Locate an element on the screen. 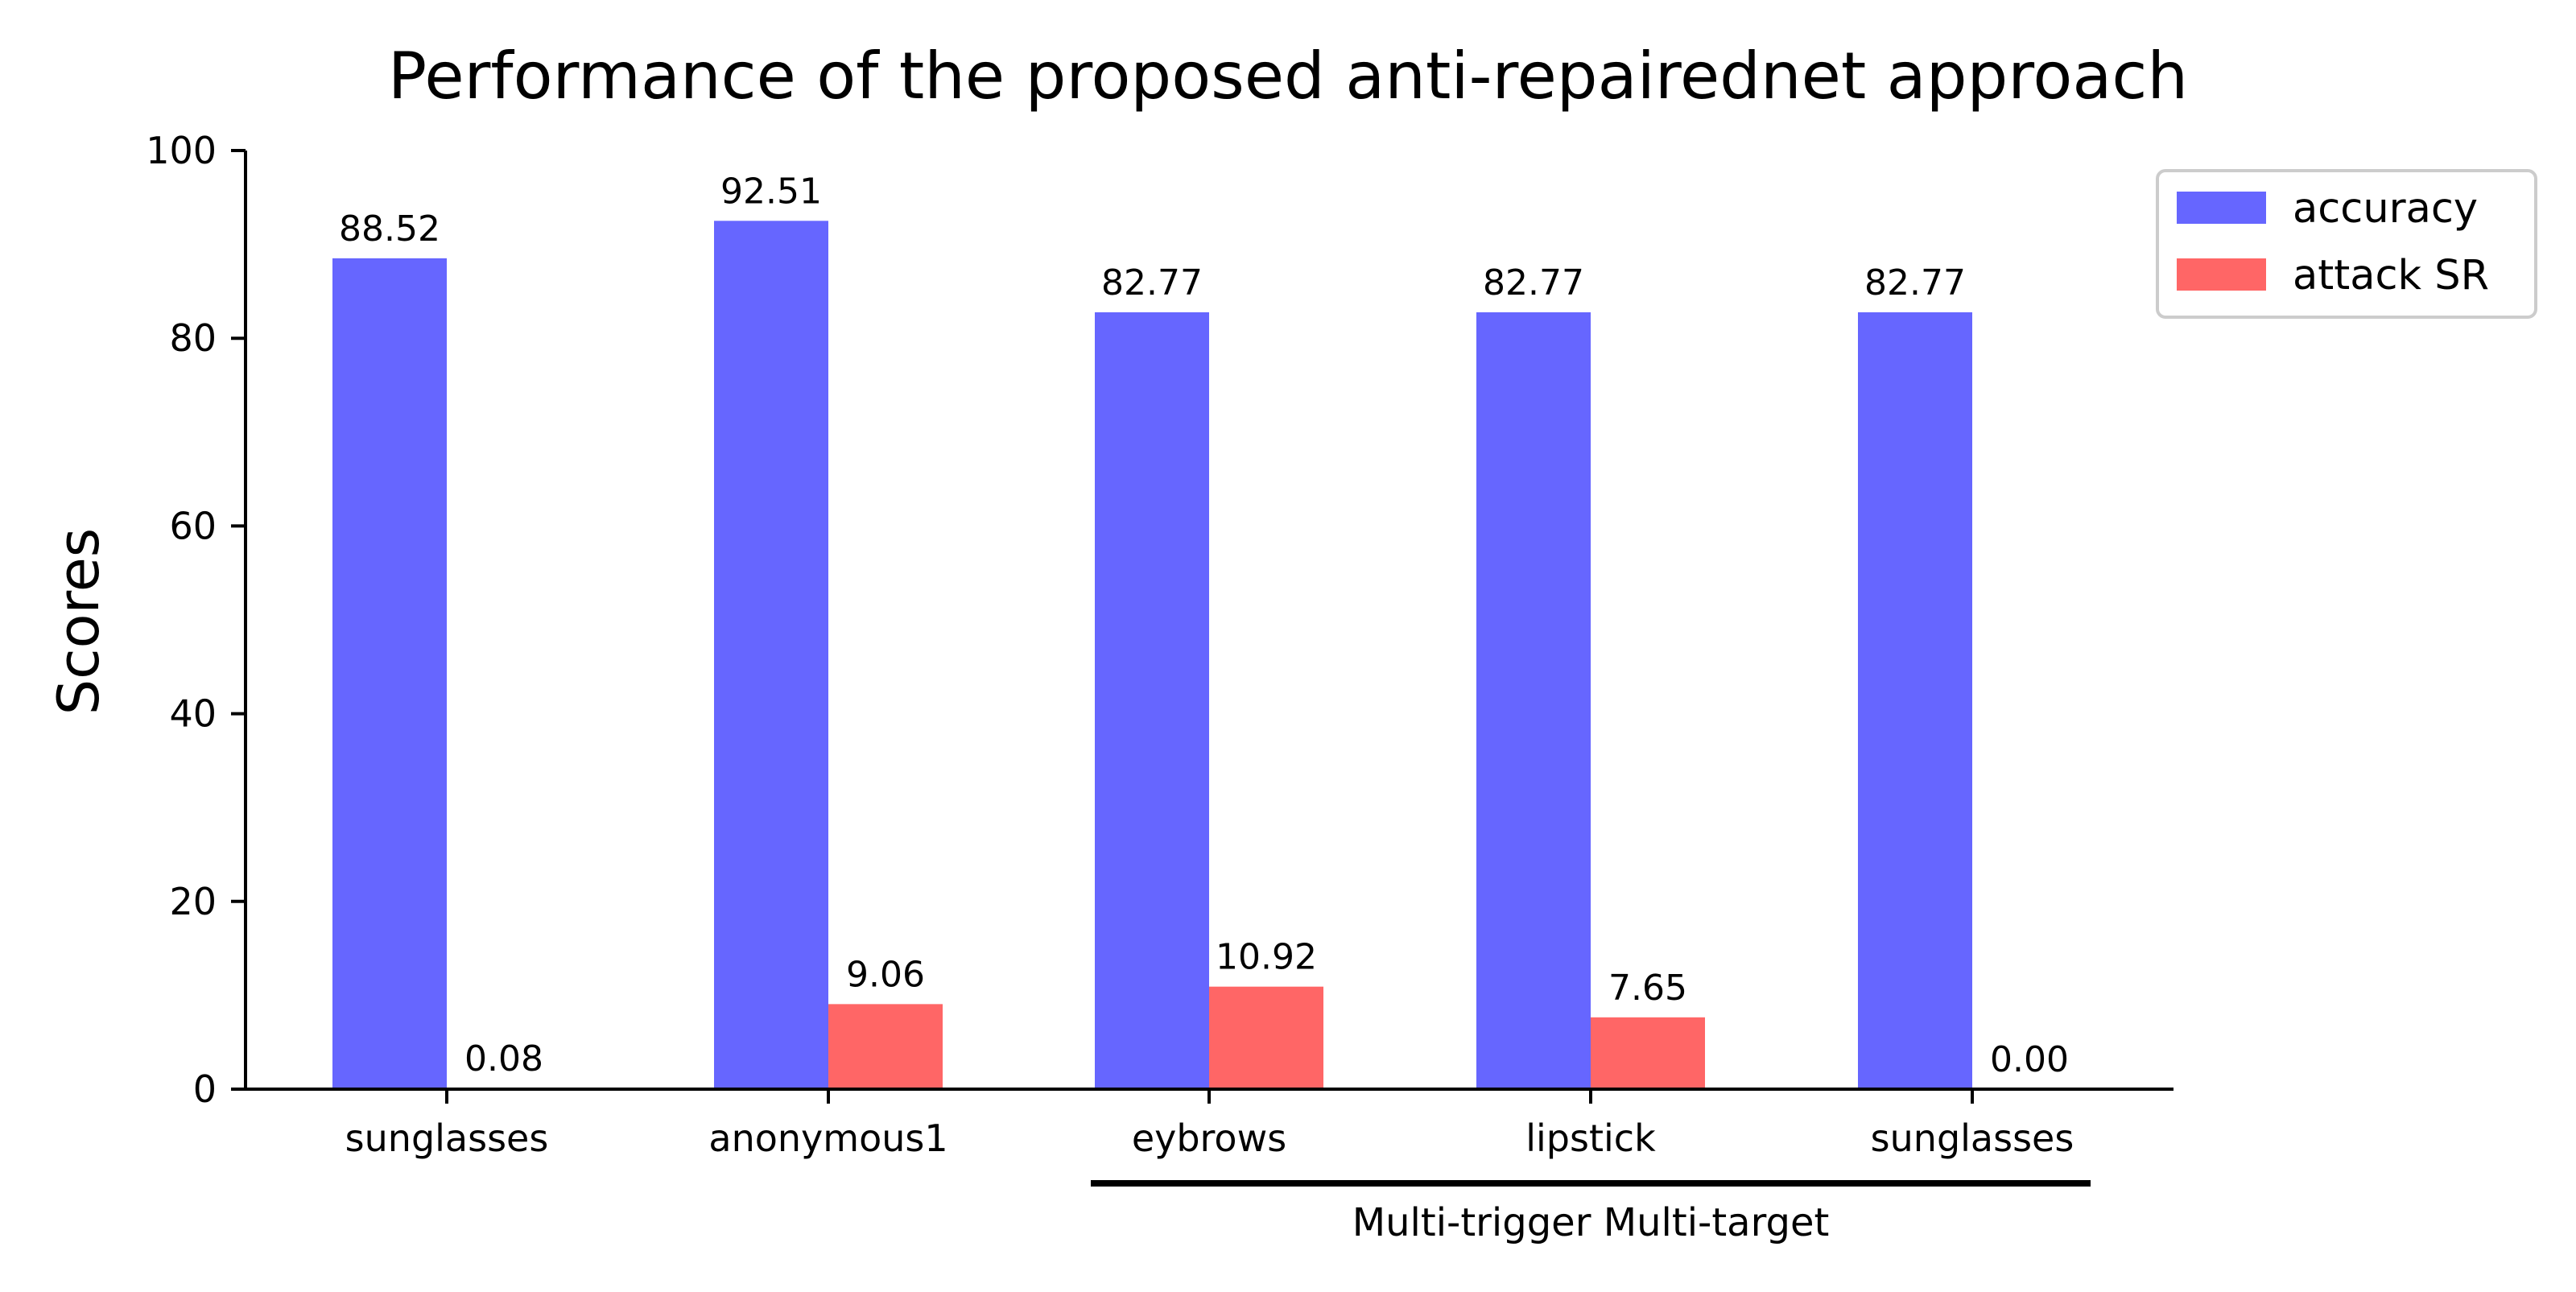  y-tick-label: 80 is located at coordinates (193, 338).